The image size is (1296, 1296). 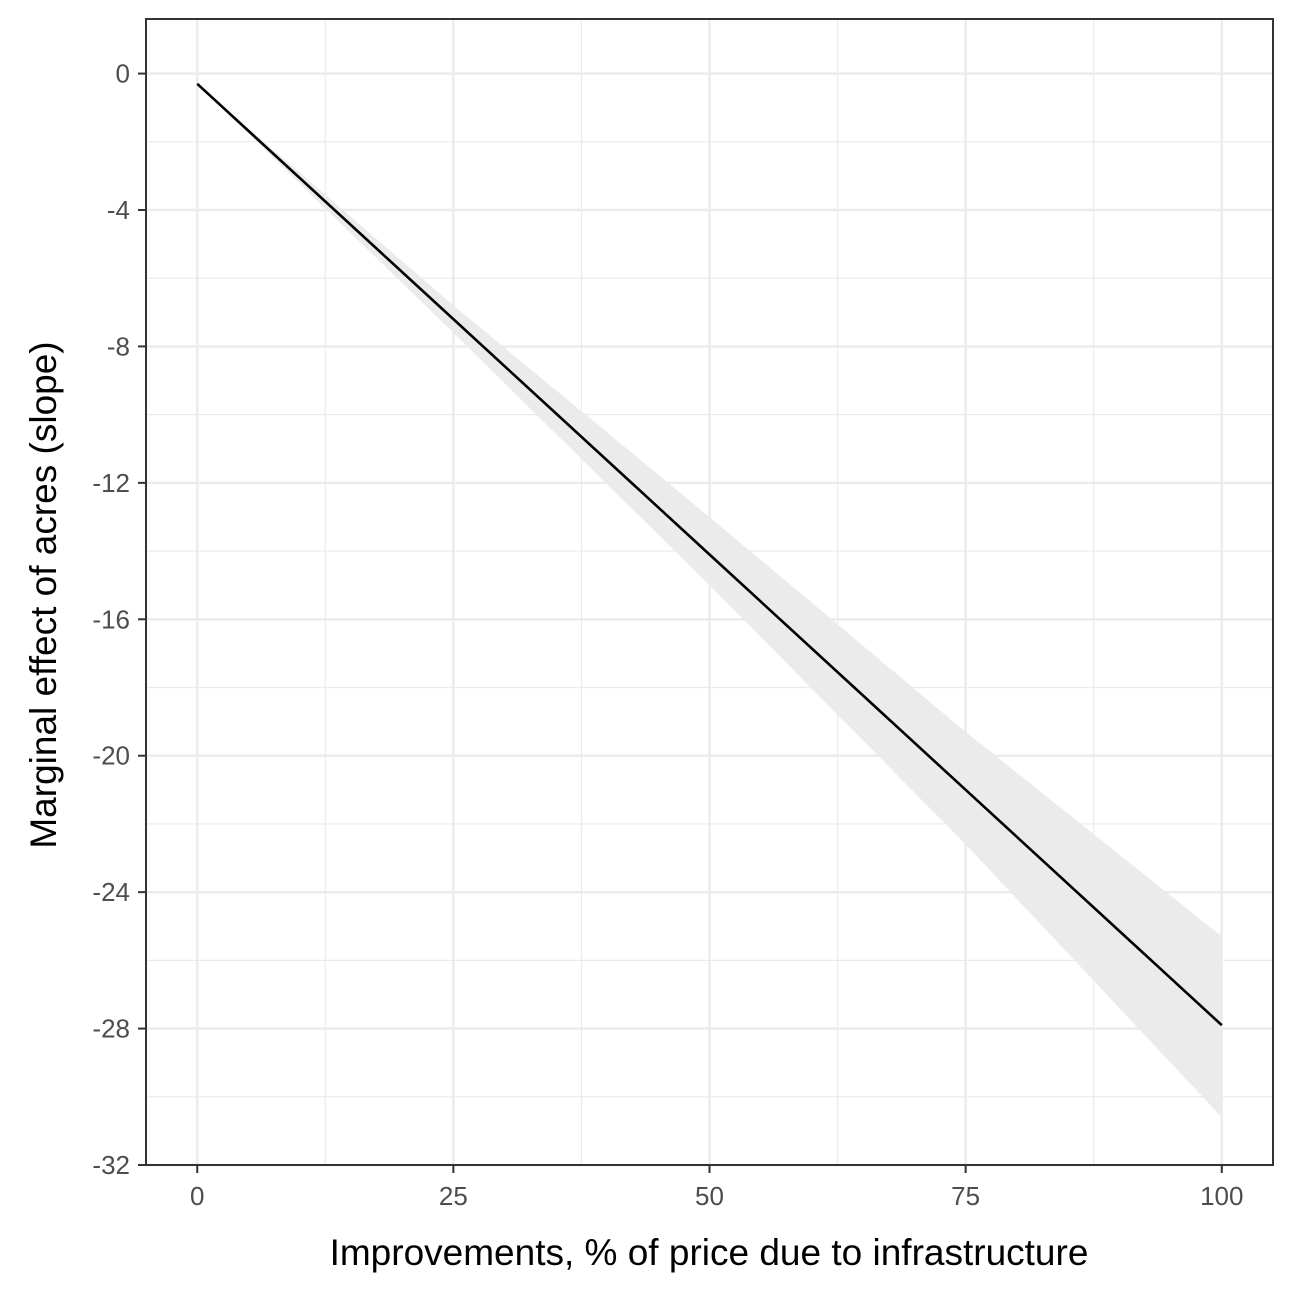 What do you see at coordinates (197, 1196) in the screenshot?
I see `x-tick-label: 0` at bounding box center [197, 1196].